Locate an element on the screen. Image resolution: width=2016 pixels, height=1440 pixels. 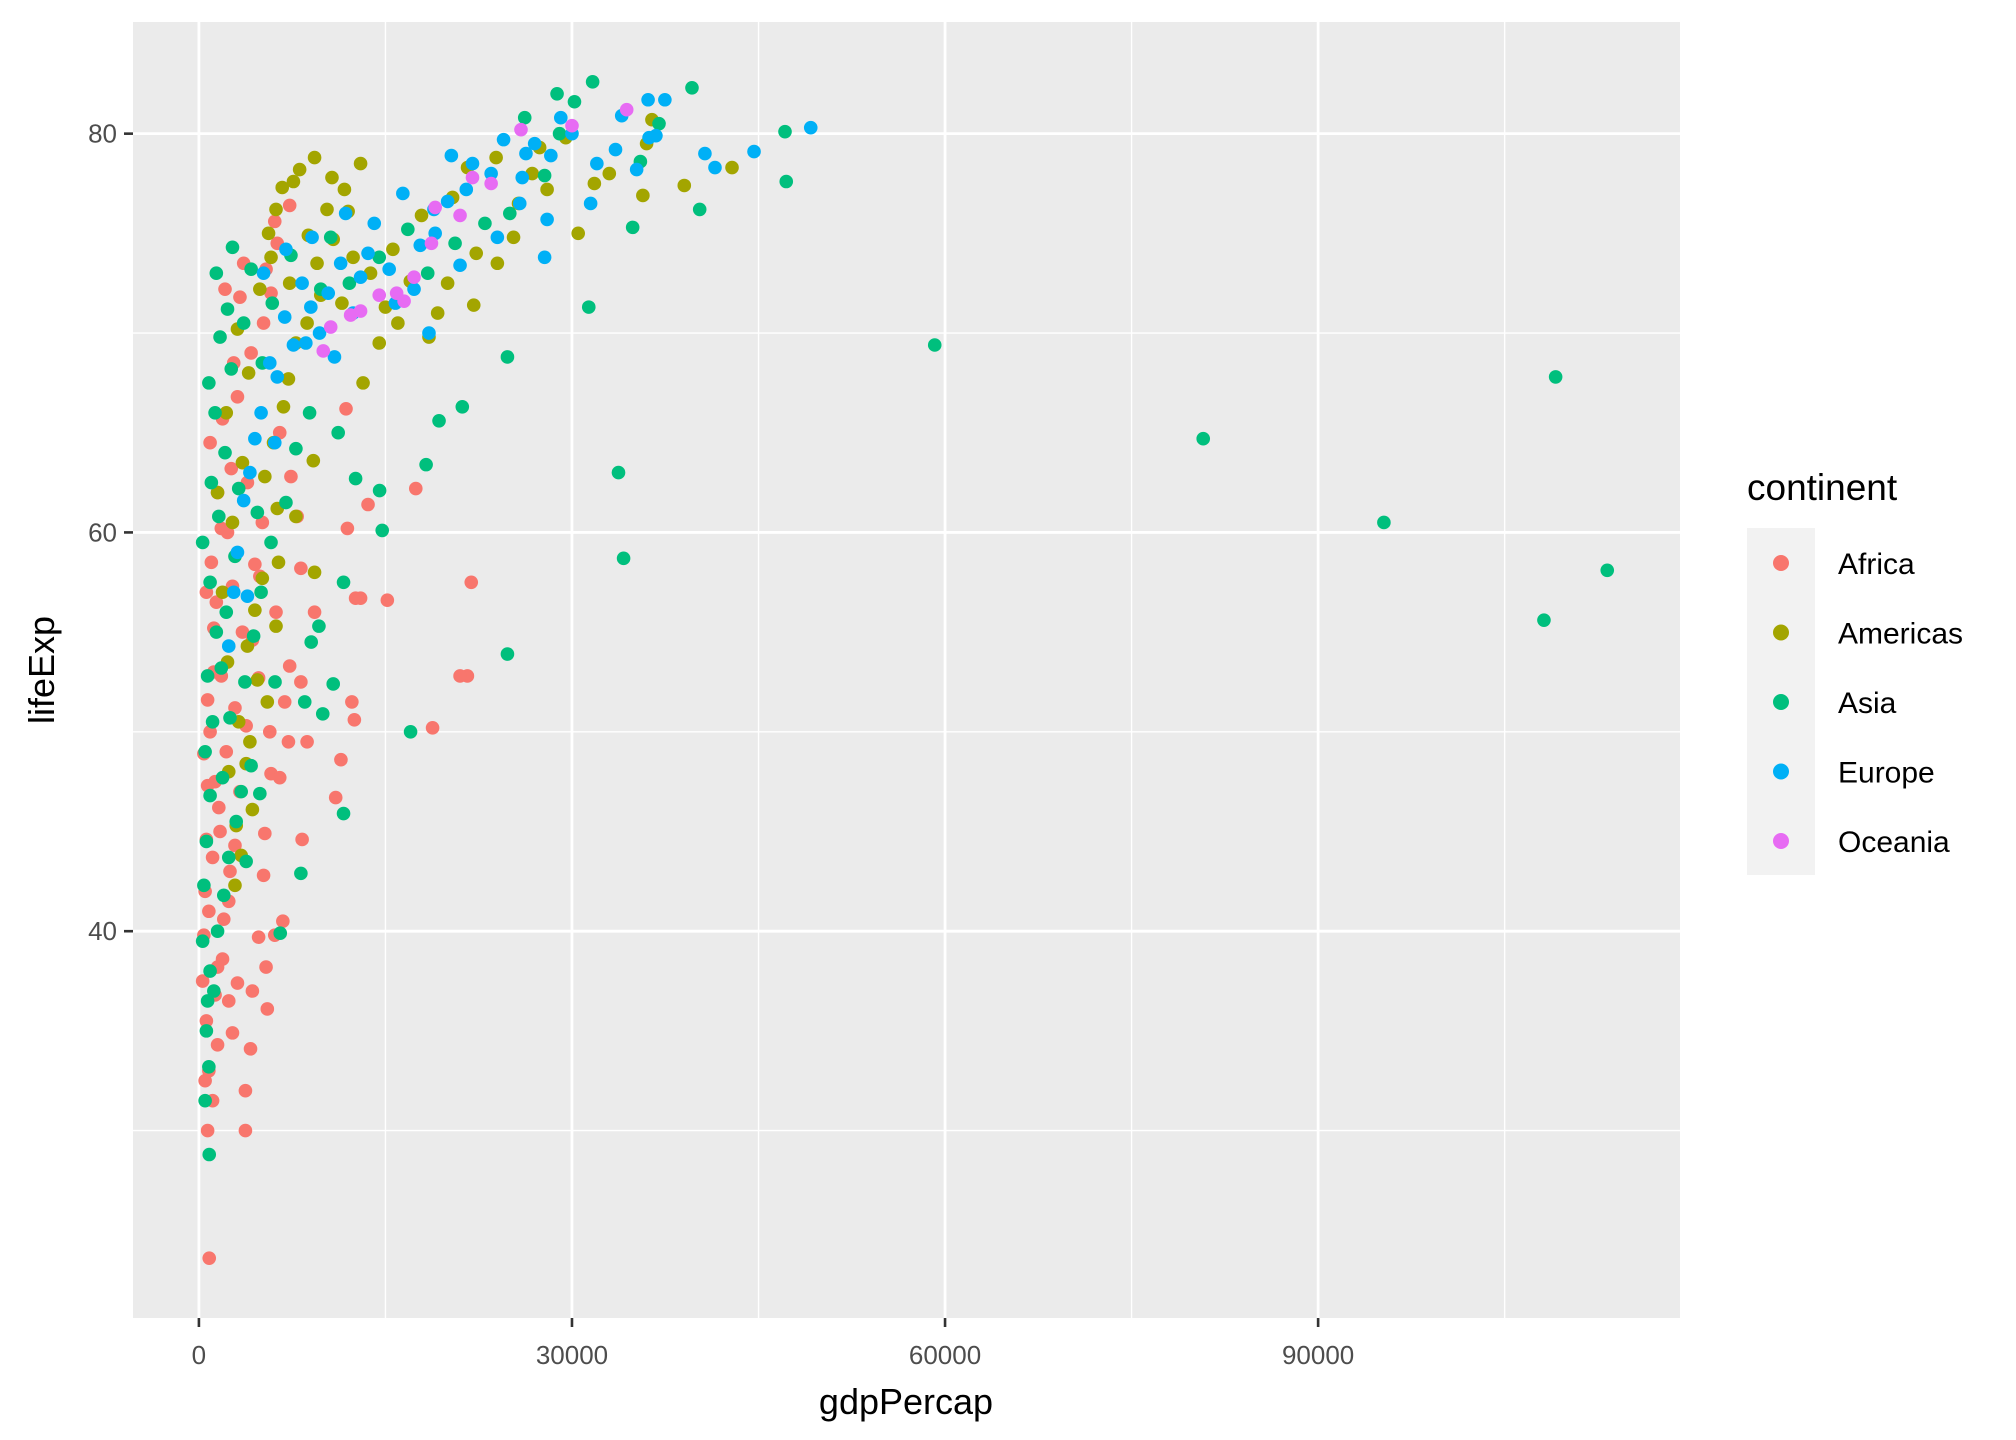
y-tick-label: 60 is located at coordinates (102, 532).